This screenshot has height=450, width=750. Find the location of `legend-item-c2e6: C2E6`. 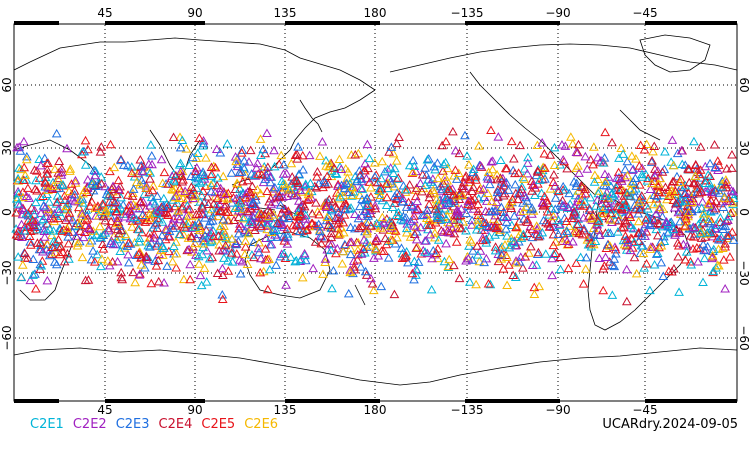

legend-item-c2e6: C2E6 is located at coordinates (261, 424).